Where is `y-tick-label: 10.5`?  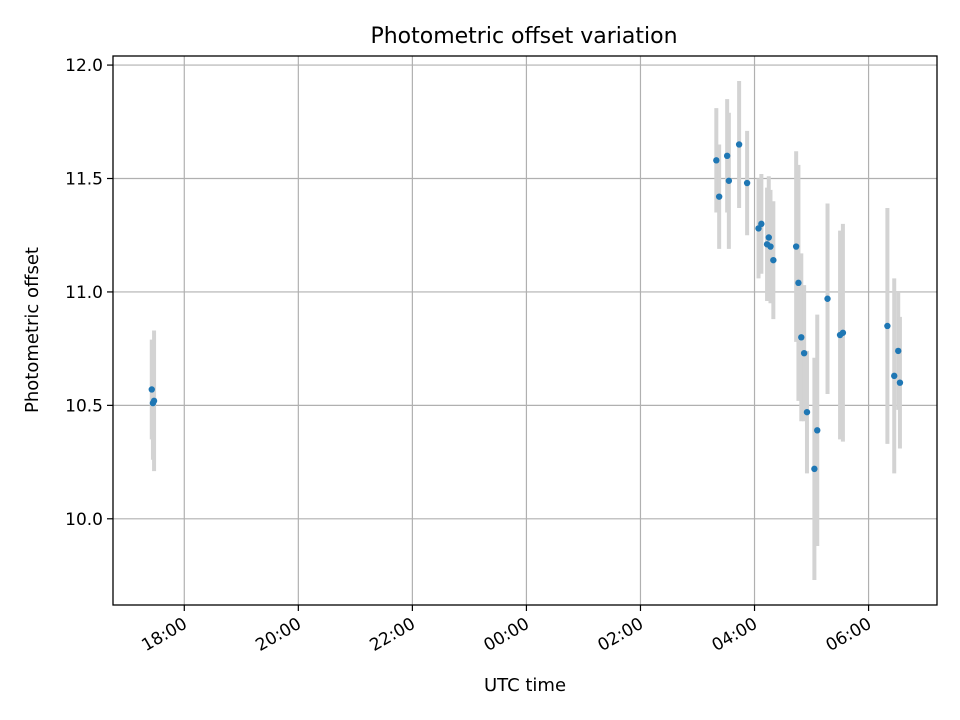 y-tick-label: 10.5 is located at coordinates (84, 406).